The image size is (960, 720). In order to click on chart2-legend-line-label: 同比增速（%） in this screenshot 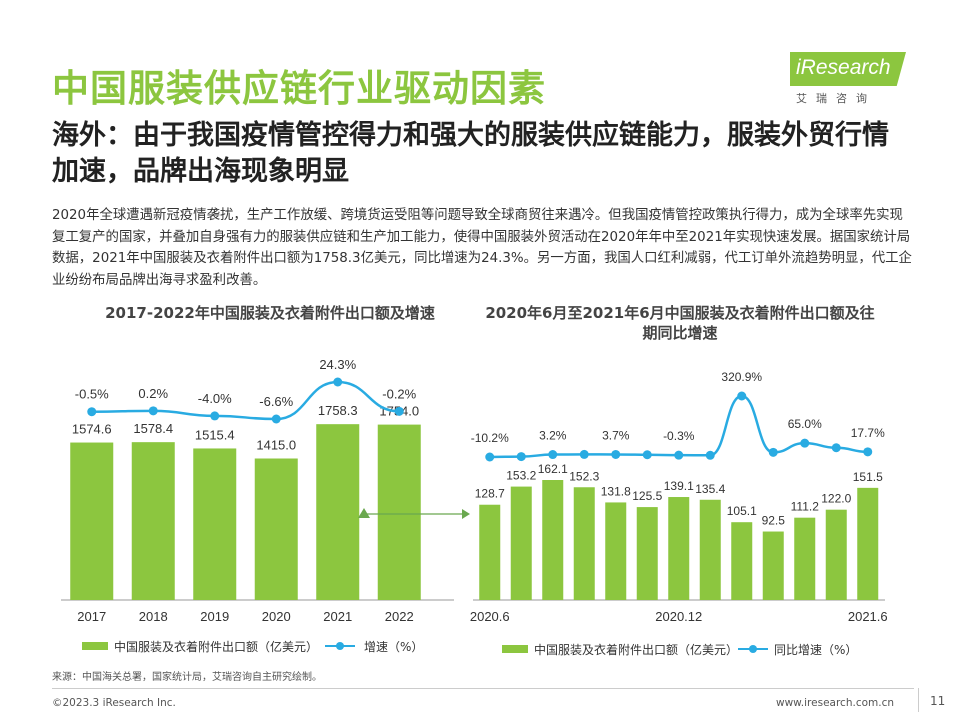, I will do `click(815, 650)`.